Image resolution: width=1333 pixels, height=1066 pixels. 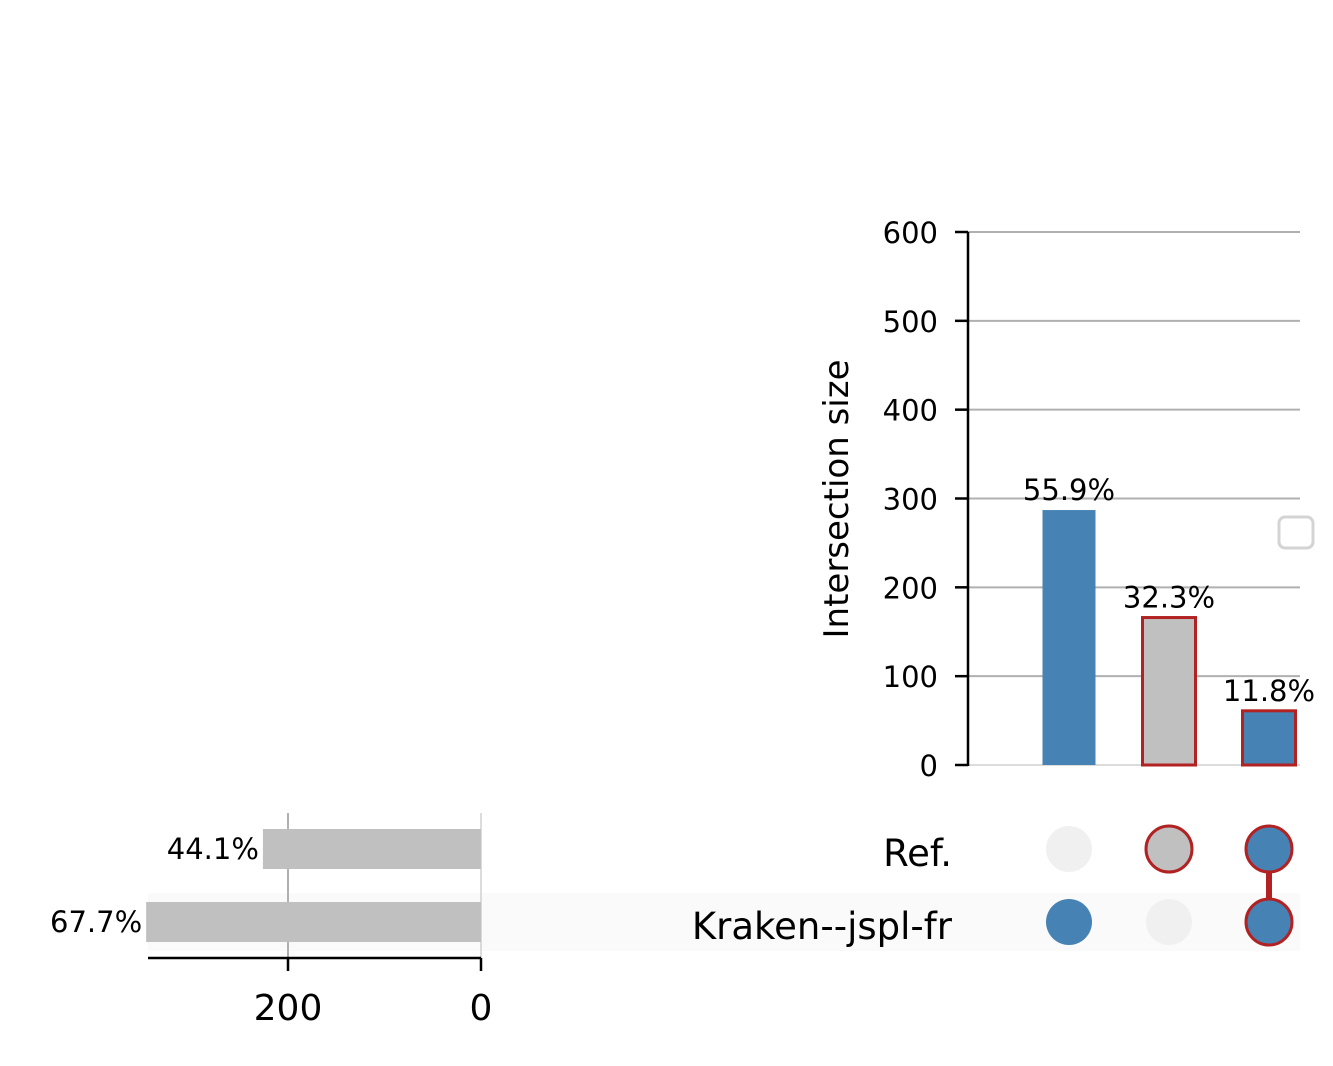 What do you see at coordinates (373, 993) in the screenshot?
I see `set-size-x-ticks: 200 0` at bounding box center [373, 993].